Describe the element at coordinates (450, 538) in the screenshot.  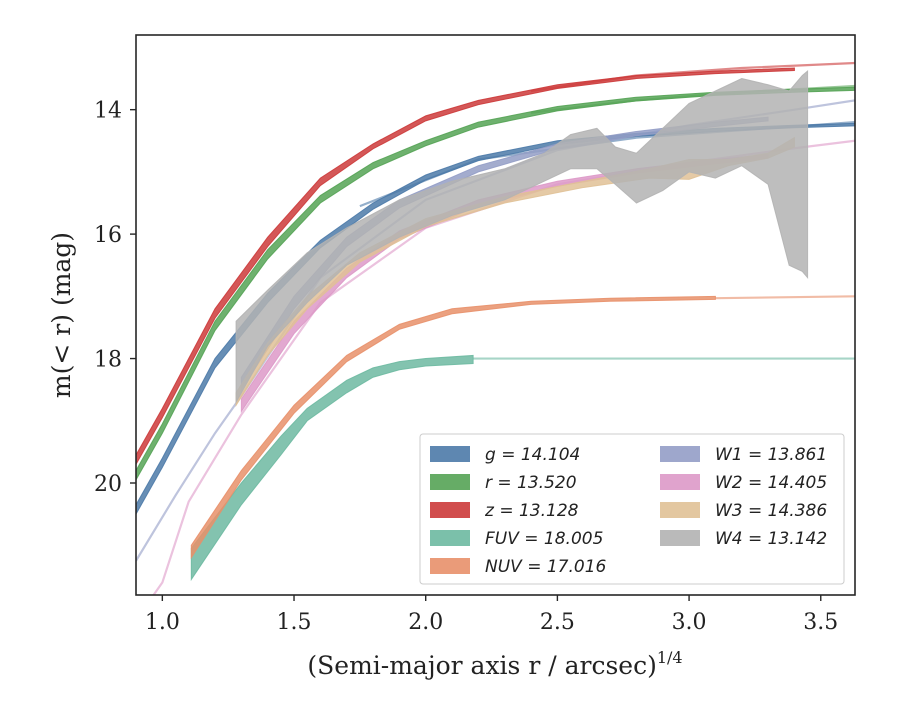
I see `legend-swatch-fuv` at that location.